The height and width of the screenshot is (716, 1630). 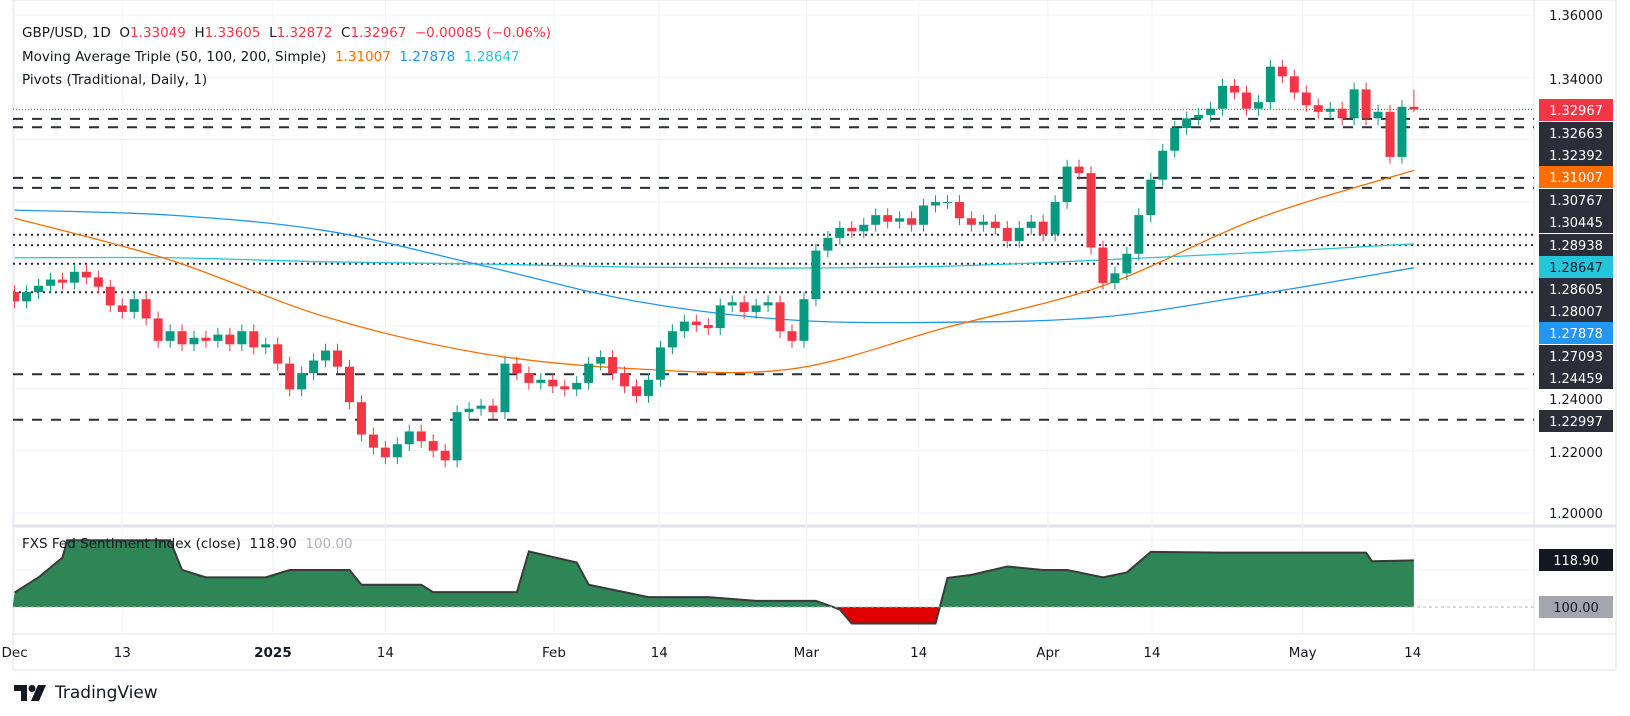 What do you see at coordinates (712, 653) in the screenshot?
I see `time-axis: Dec 13 2025 14 Feb 14 Mar 14 Apr 14 May 14` at bounding box center [712, 653].